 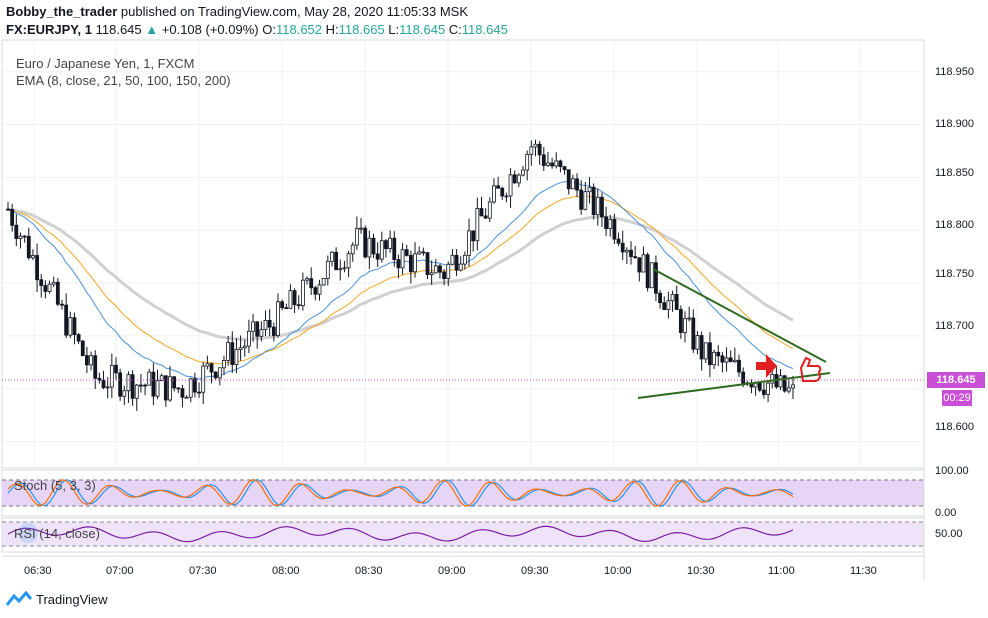 What do you see at coordinates (810, 369) in the screenshot?
I see `thumbs-up-icon` at bounding box center [810, 369].